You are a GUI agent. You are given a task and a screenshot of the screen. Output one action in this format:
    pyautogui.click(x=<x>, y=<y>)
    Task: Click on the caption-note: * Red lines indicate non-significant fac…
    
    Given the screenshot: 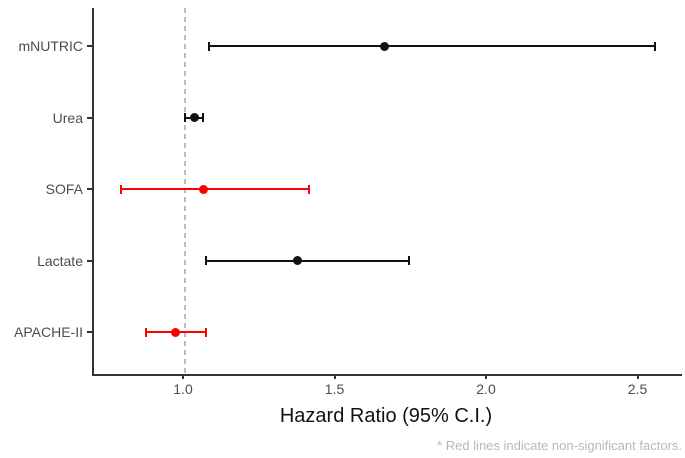 What is the action you would take?
    pyautogui.click(x=559, y=445)
    